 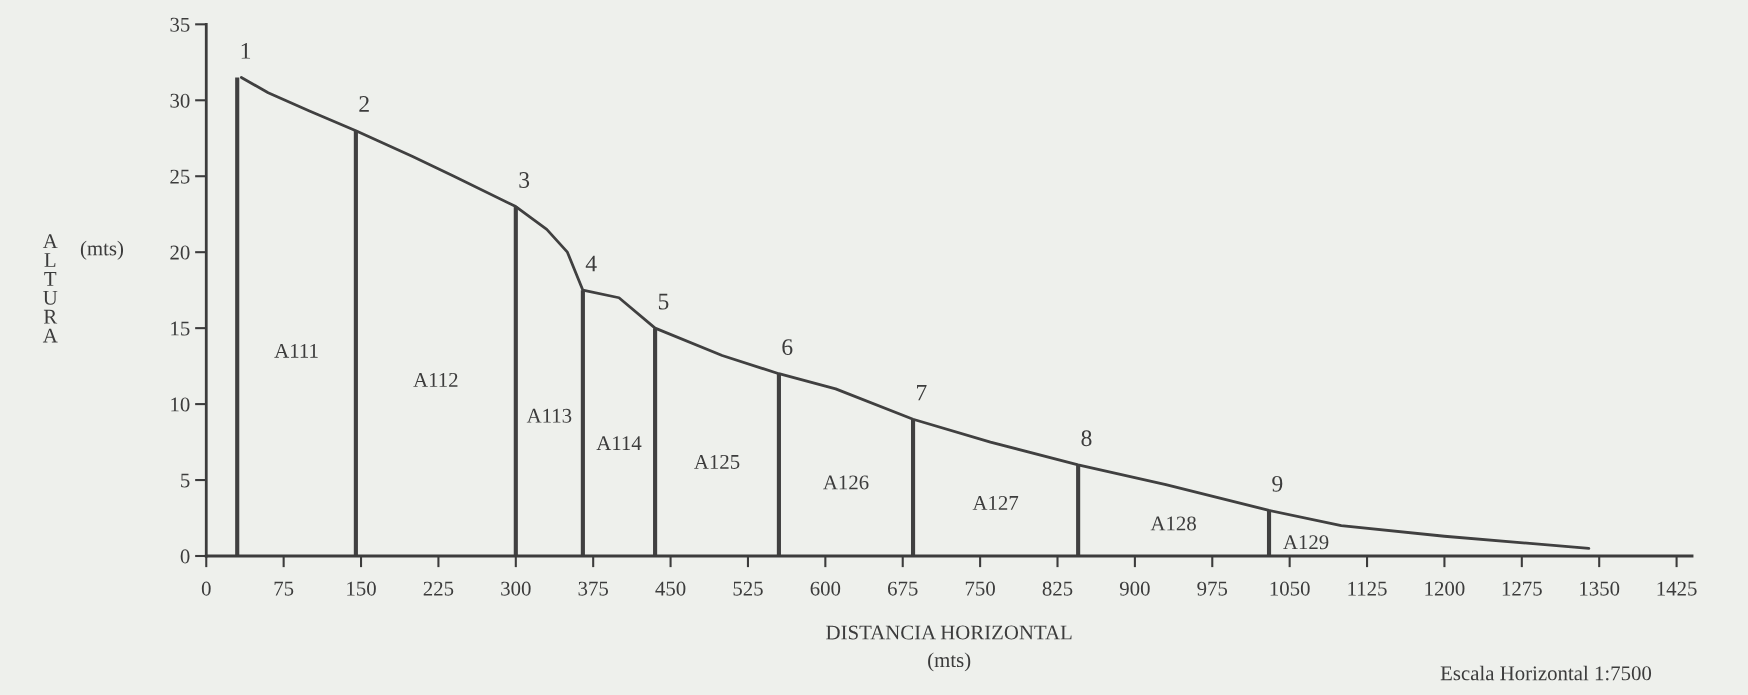 What do you see at coordinates (787, 347) in the screenshot?
I see `annotation: 6` at bounding box center [787, 347].